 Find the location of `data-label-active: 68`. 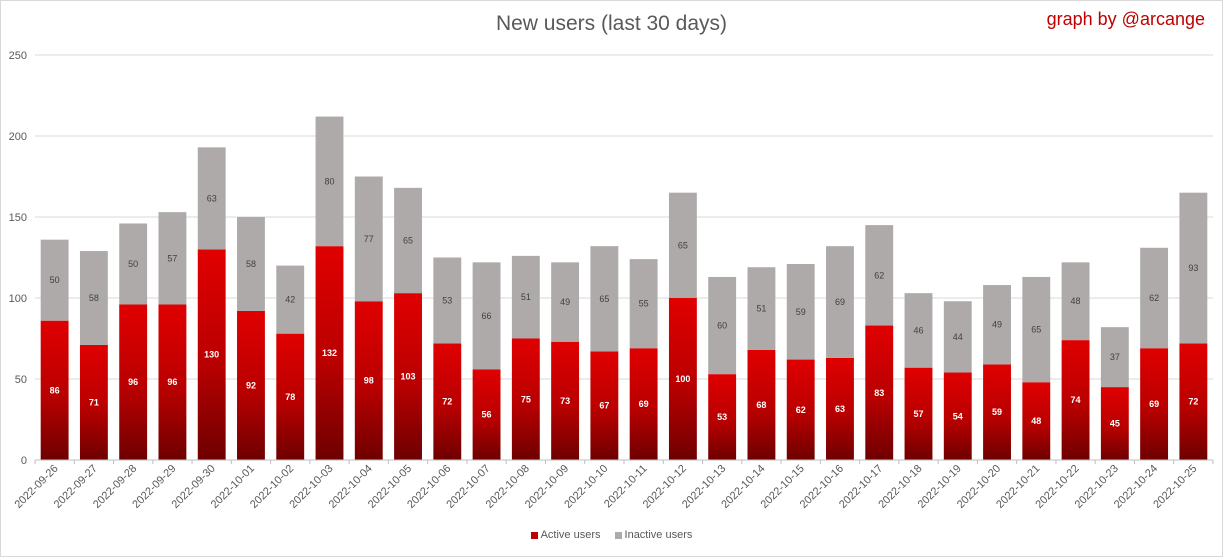

data-label-active: 68 is located at coordinates (761, 405).